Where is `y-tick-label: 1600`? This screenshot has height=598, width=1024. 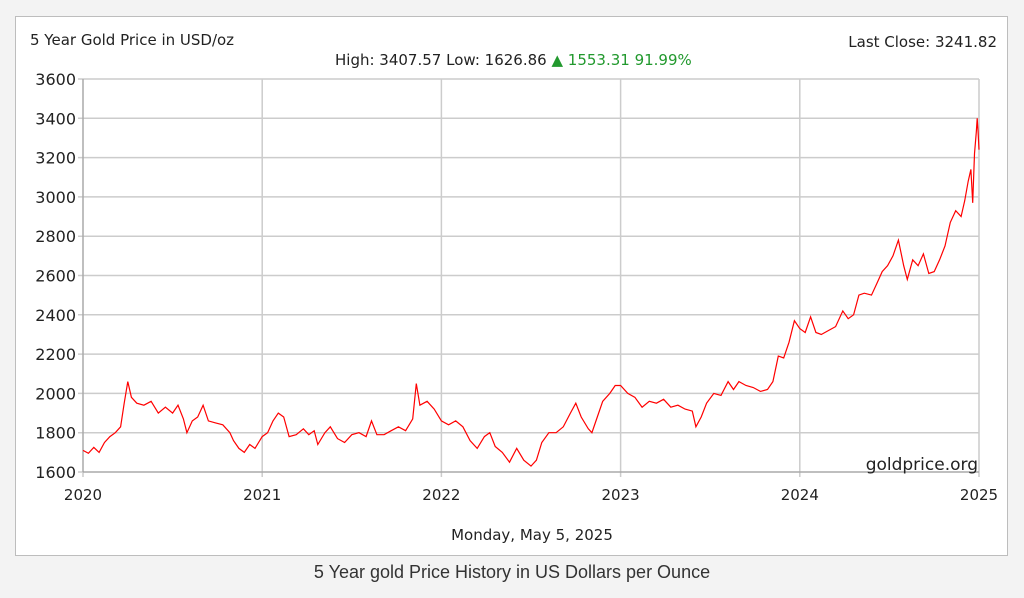
y-tick-label: 1600 is located at coordinates (55, 472).